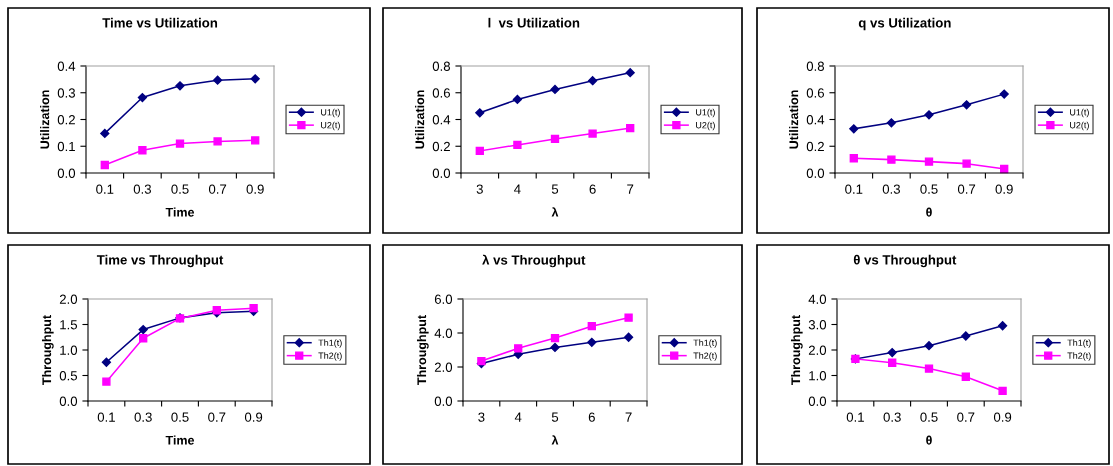  I want to click on chart-title: Time vs Throughput, so click(160, 261).